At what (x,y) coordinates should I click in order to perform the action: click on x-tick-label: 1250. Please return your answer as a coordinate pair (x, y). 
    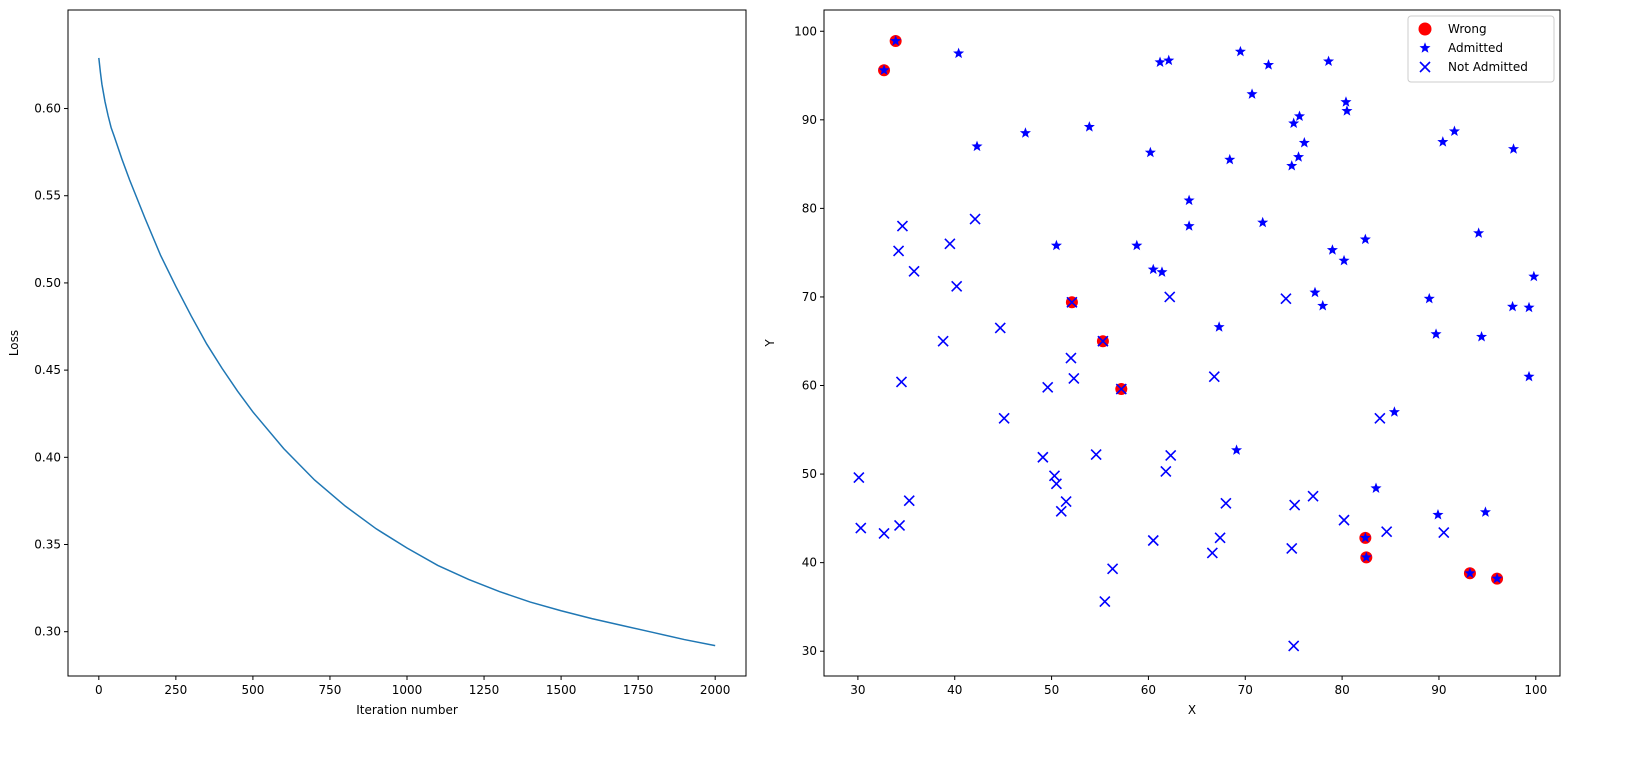
    Looking at the image, I should click on (484, 690).